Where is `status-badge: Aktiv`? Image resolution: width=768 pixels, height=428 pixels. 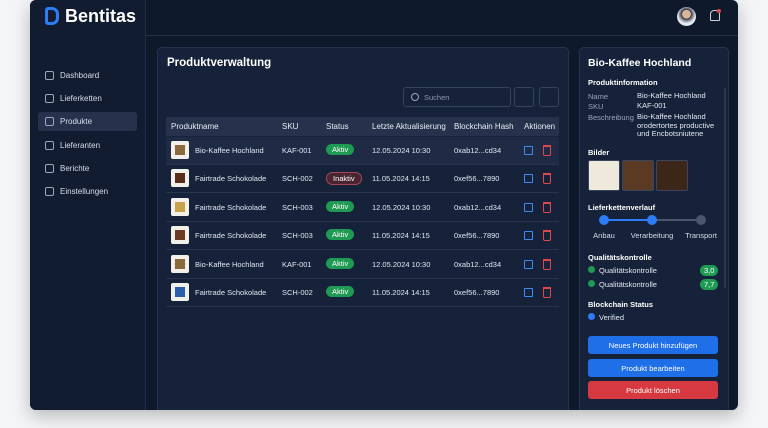 status-badge: Aktiv is located at coordinates (340, 263).